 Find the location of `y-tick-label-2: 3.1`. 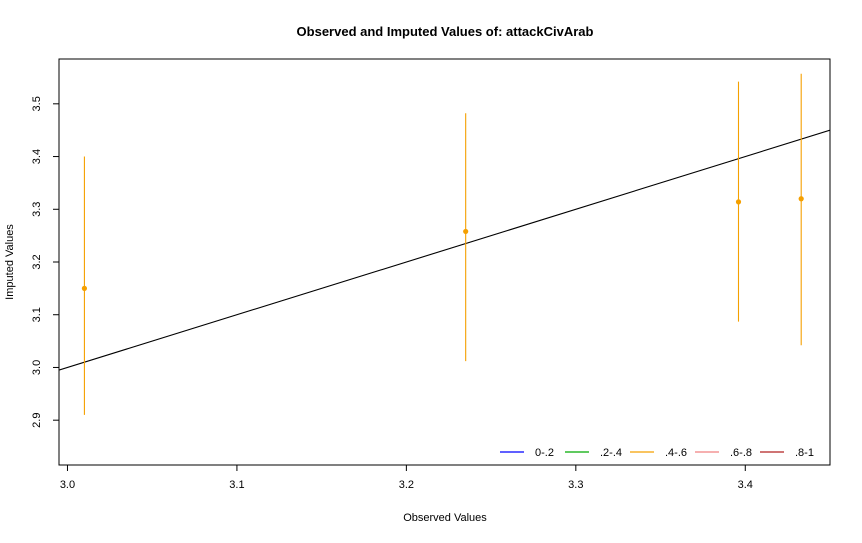

y-tick-label-2: 3.1 is located at coordinates (37, 314).